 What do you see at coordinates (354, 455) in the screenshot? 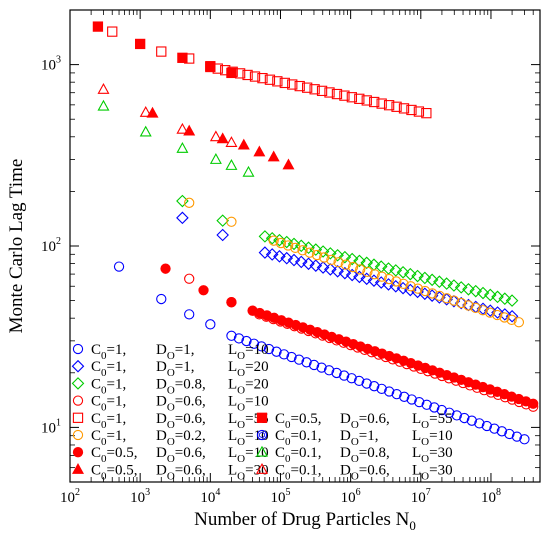
I see `legend-entry-10: C0=0.1, DO=0.8, LO=30` at bounding box center [354, 455].